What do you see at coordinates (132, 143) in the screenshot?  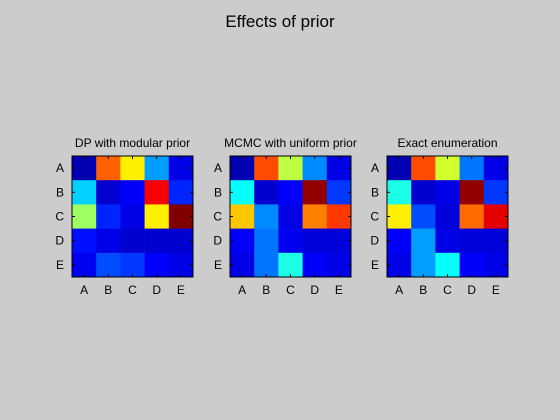 I see `panel-title: DP with modular prior` at bounding box center [132, 143].